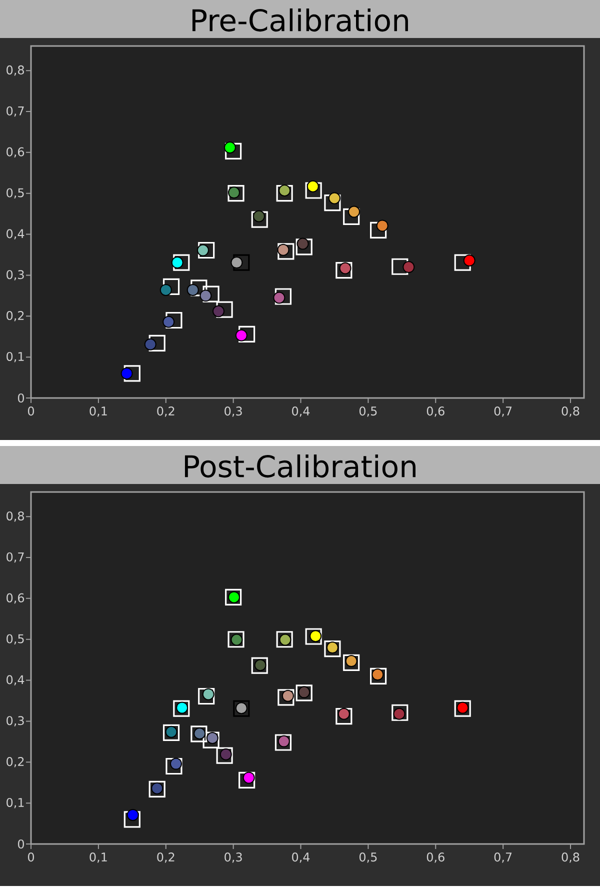 Image resolution: width=600 pixels, height=892 pixels. I want to click on y-tick-label: 0,7, so click(15, 557).